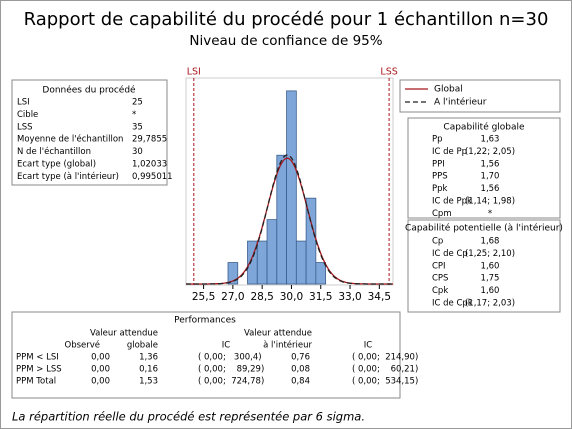  Describe the element at coordinates (194, 72) in the screenshot. I see `spec-label: LSI` at that location.